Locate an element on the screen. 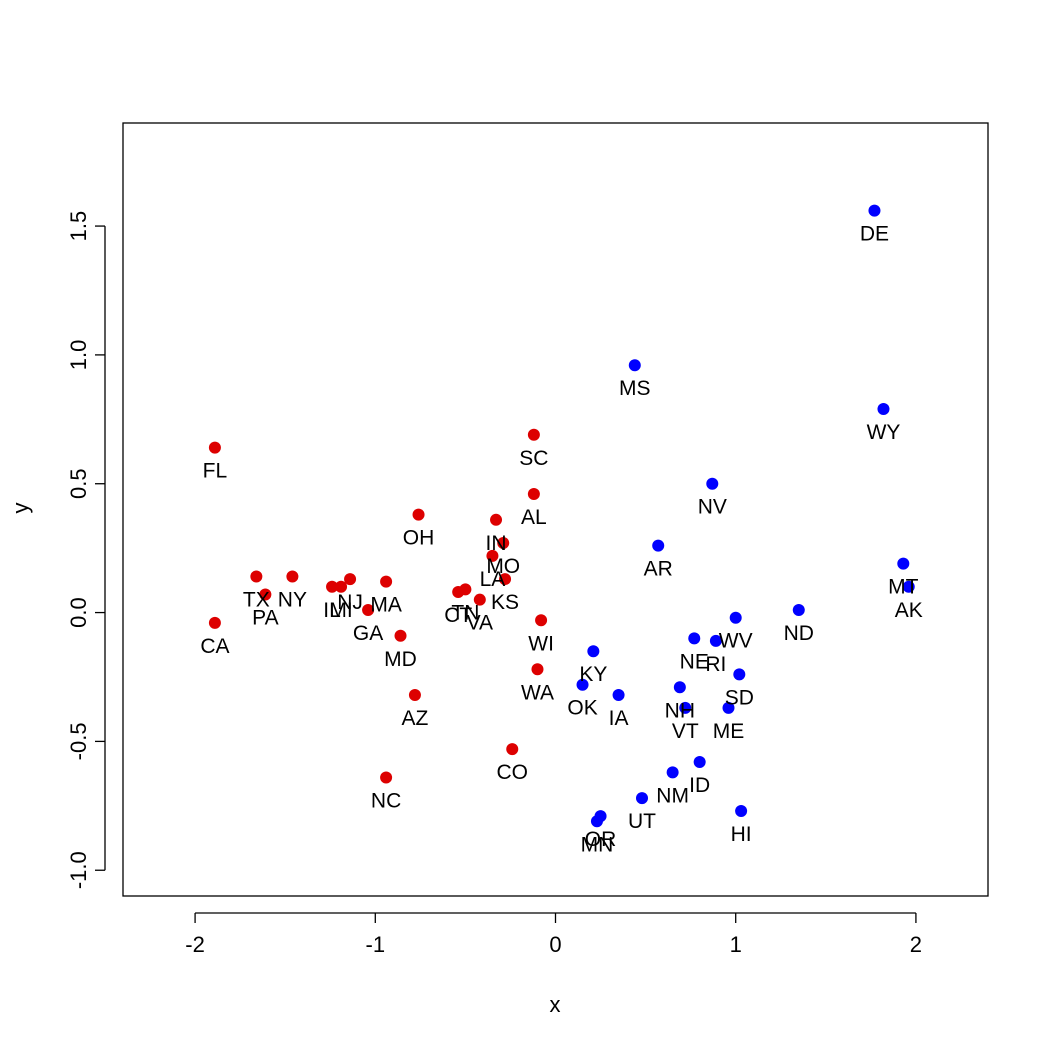 The width and height of the screenshot is (1050, 1055). point-label-wa: WA is located at coordinates (537, 692).